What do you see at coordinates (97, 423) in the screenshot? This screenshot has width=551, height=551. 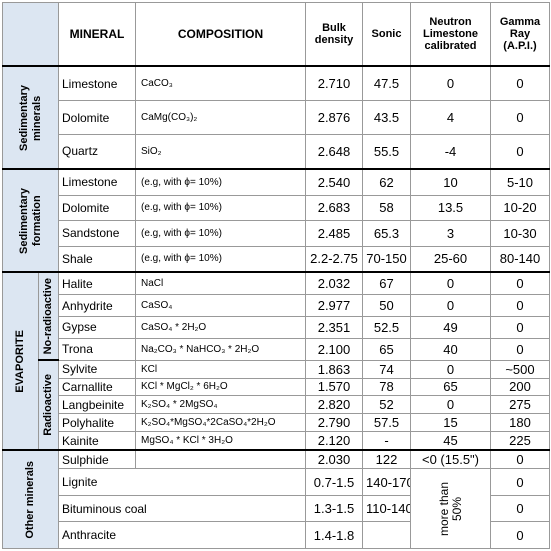 I see `mineral: Polyhalite` at bounding box center [97, 423].